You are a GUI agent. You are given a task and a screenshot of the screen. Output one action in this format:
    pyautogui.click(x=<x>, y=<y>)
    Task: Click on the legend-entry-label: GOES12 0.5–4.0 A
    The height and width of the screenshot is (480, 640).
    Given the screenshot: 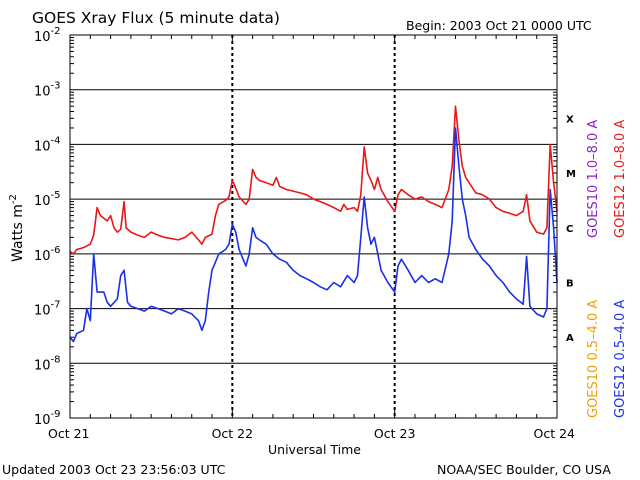 What is the action you would take?
    pyautogui.click(x=620, y=359)
    